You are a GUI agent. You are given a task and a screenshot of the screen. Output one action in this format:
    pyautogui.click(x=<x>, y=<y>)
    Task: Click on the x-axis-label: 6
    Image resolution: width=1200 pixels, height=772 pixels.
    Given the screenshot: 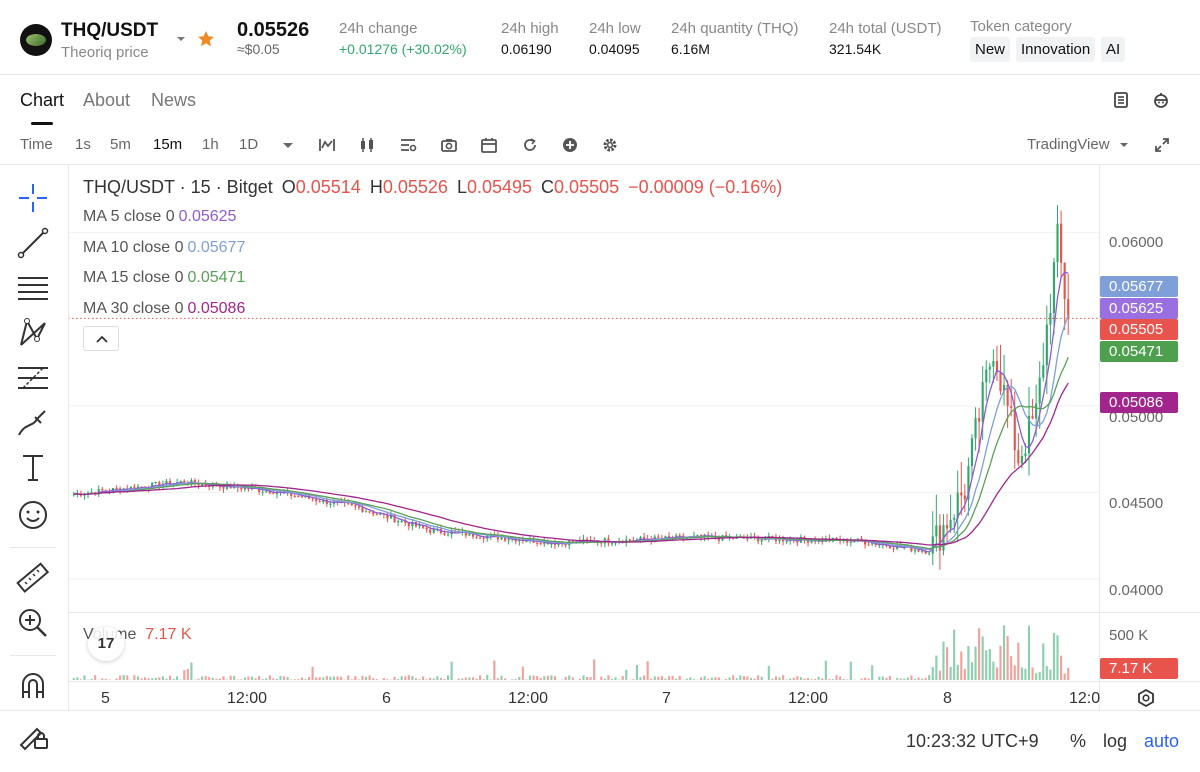 What is the action you would take?
    pyautogui.click(x=386, y=699)
    